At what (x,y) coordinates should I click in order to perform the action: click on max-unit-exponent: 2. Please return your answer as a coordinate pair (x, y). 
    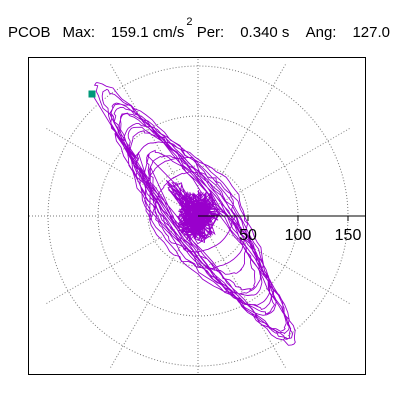
    Looking at the image, I should click on (189, 22).